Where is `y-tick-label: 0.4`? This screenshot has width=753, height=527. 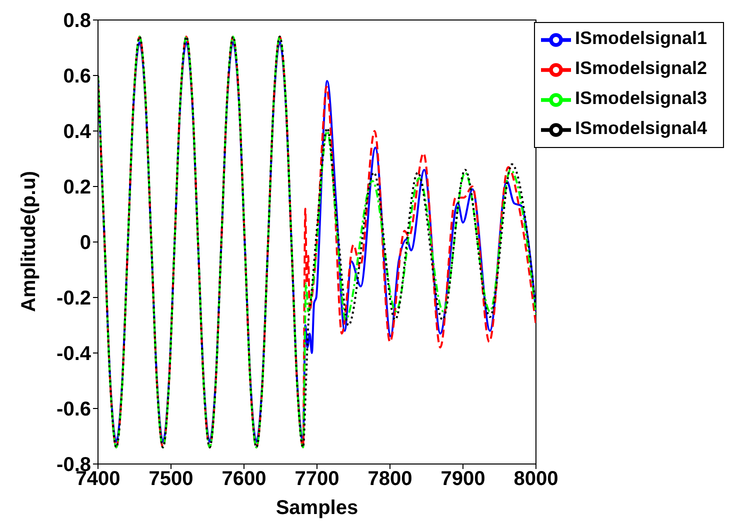
y-tick-label: 0.4 is located at coordinates (77, 132).